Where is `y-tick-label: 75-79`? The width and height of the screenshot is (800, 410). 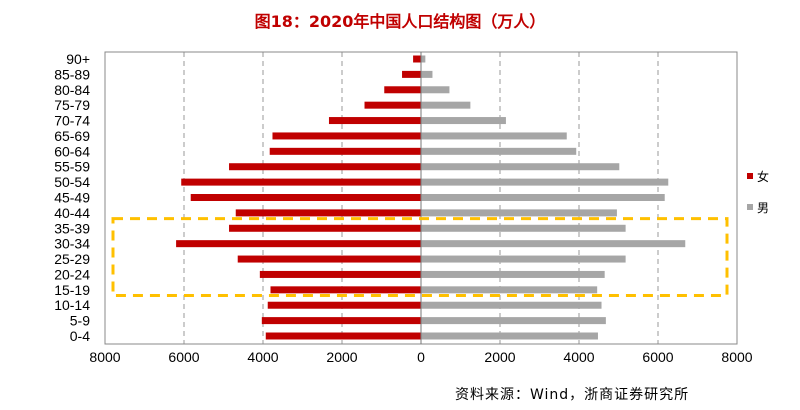
y-tick-label: 75-79 is located at coordinates (72, 105).